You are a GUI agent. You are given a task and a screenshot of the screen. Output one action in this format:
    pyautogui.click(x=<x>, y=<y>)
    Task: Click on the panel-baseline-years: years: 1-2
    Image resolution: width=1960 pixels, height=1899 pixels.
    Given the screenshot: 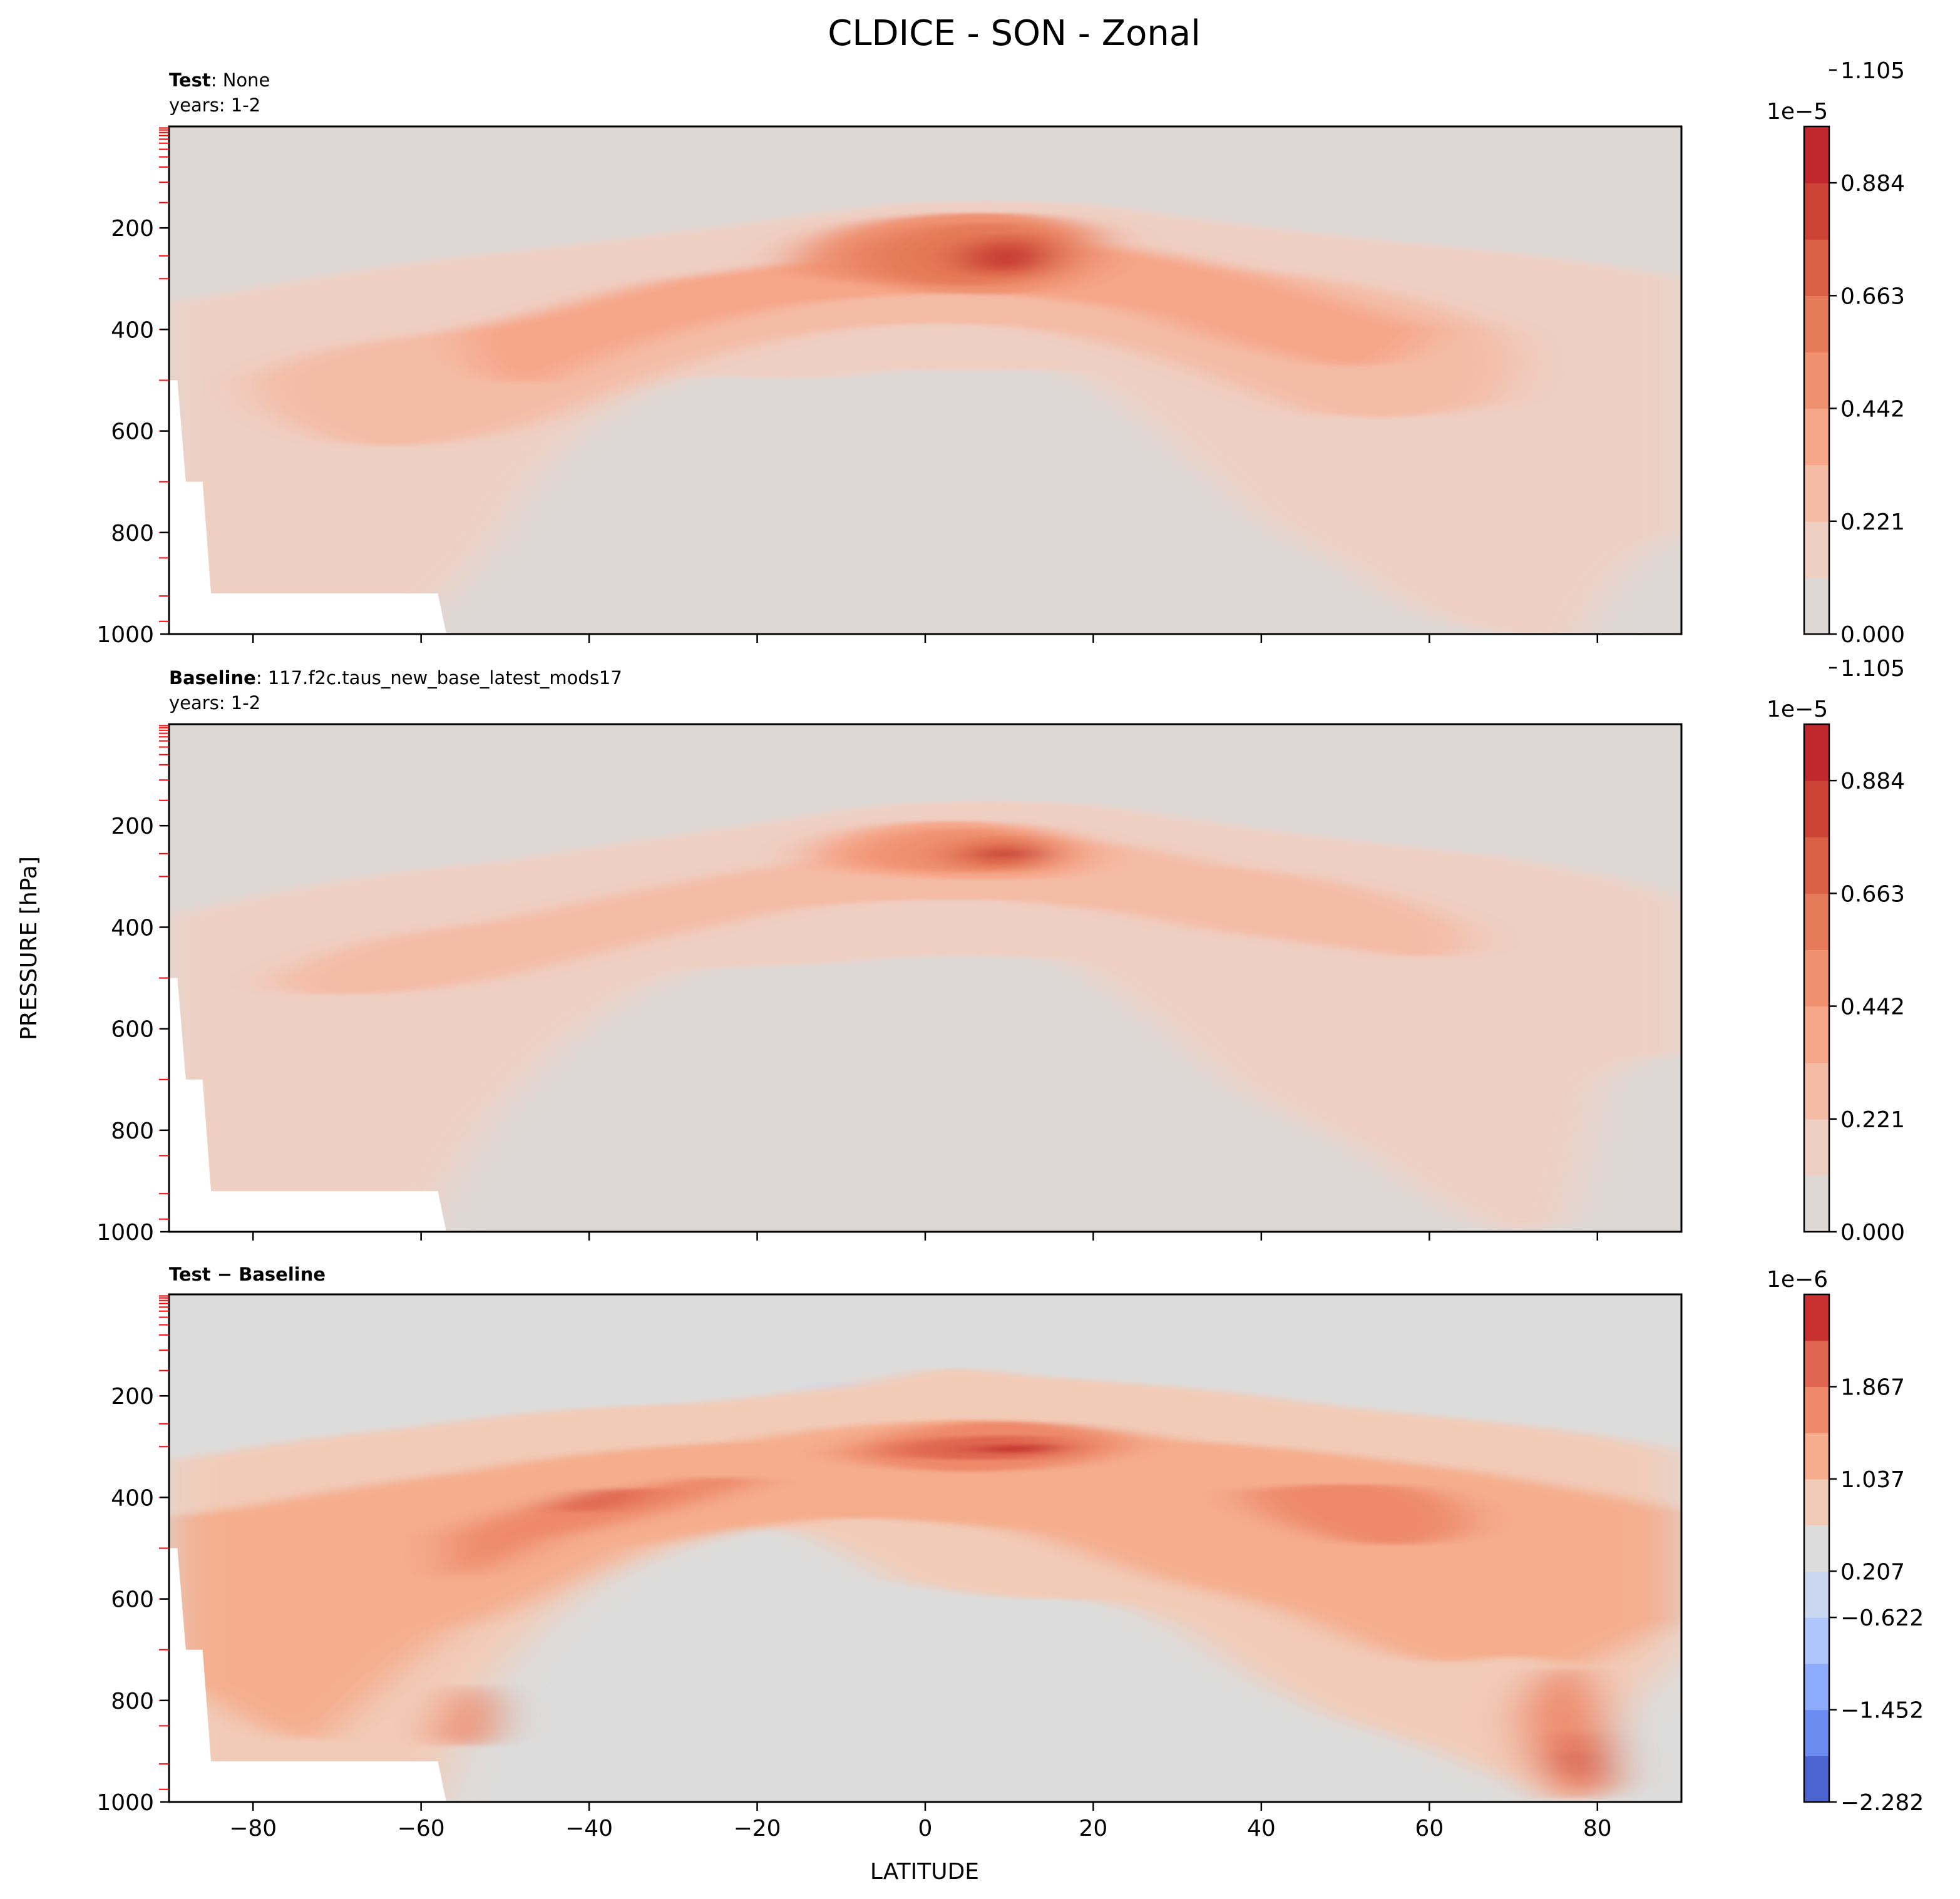 What is the action you would take?
    pyautogui.click(x=214, y=703)
    